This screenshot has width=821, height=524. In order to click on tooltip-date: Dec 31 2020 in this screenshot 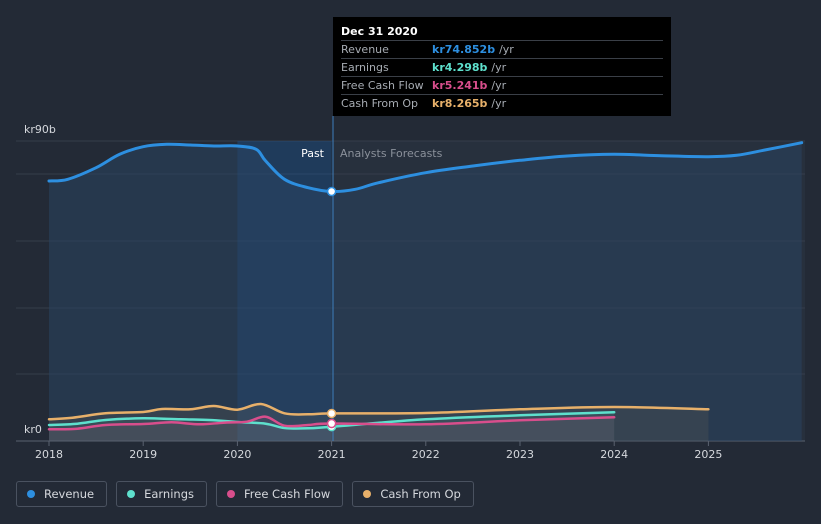, I will do `click(379, 31)`.